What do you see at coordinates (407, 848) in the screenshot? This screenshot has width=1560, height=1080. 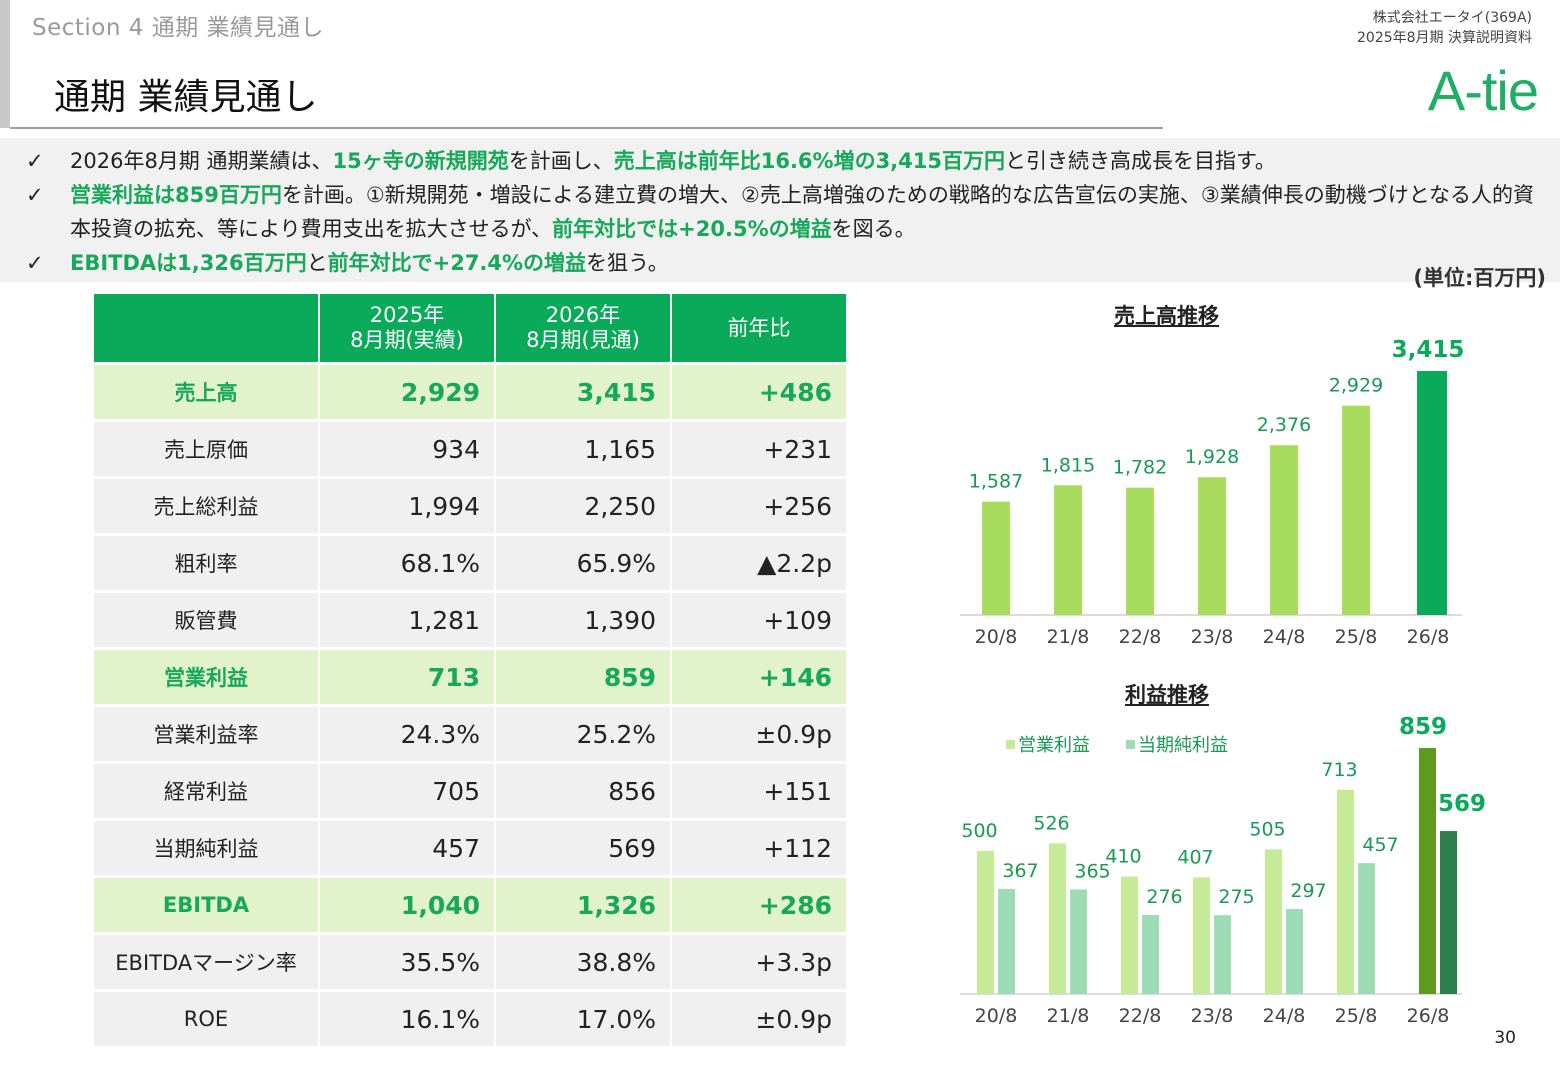 I see `value-2025: 457` at bounding box center [407, 848].